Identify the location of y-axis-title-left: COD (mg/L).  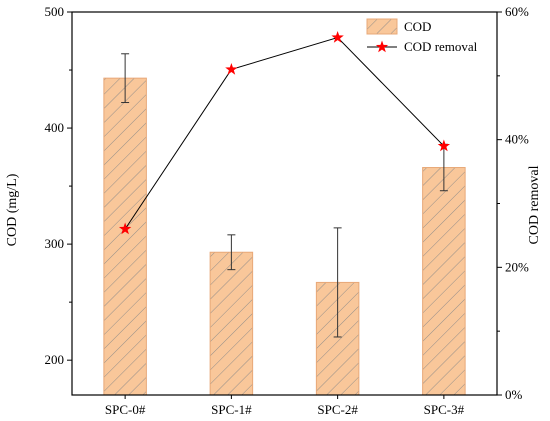
(12, 209).